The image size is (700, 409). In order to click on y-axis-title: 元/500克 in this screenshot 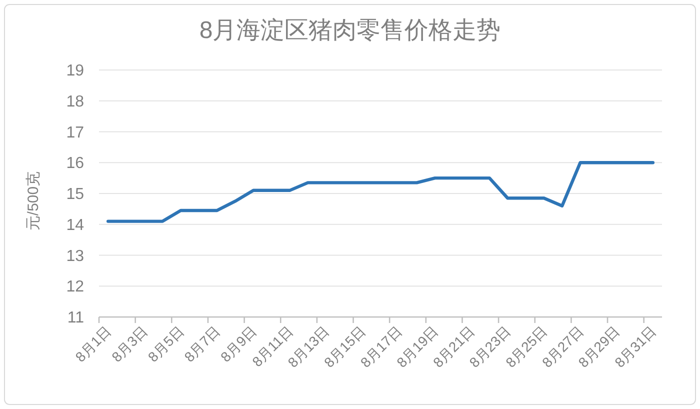, I will do `click(33, 201)`.